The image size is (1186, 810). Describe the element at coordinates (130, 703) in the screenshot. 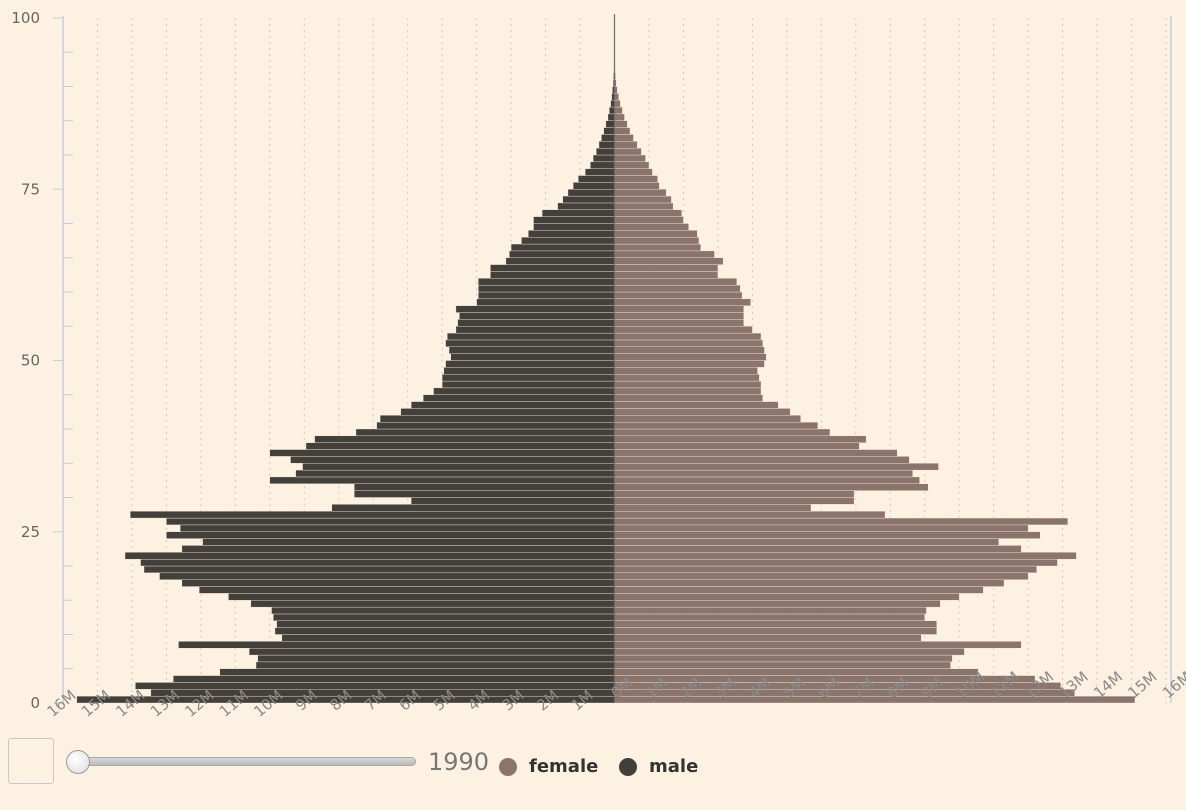

I see `x-tick-label-left-14M: 14M` at that location.